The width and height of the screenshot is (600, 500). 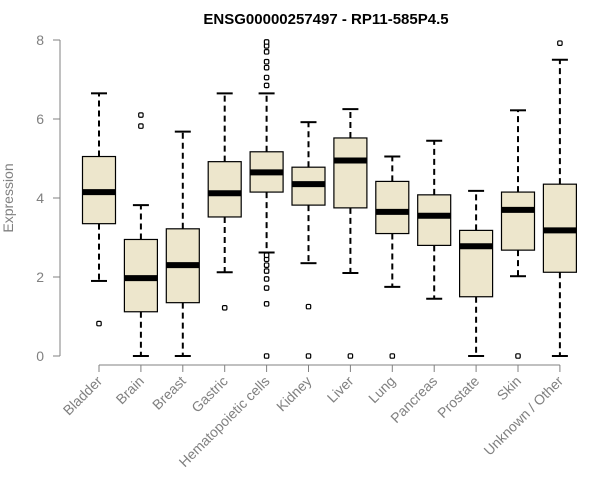 I want to click on x-tick-label: Prostate, so click(x=458, y=397).